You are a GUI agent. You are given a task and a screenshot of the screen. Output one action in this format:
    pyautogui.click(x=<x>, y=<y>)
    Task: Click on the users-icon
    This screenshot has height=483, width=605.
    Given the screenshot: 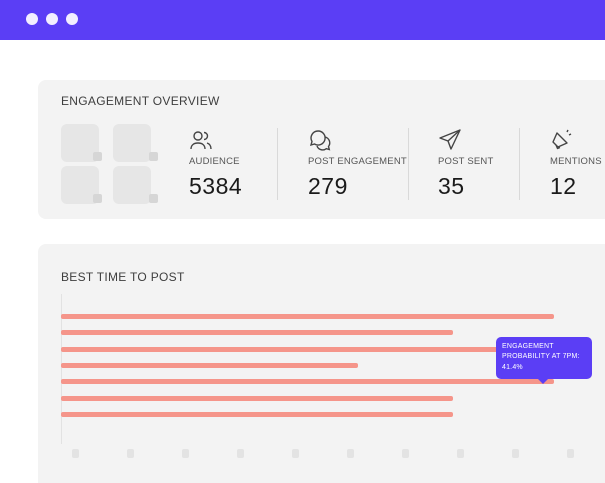 What is the action you would take?
    pyautogui.click(x=201, y=140)
    